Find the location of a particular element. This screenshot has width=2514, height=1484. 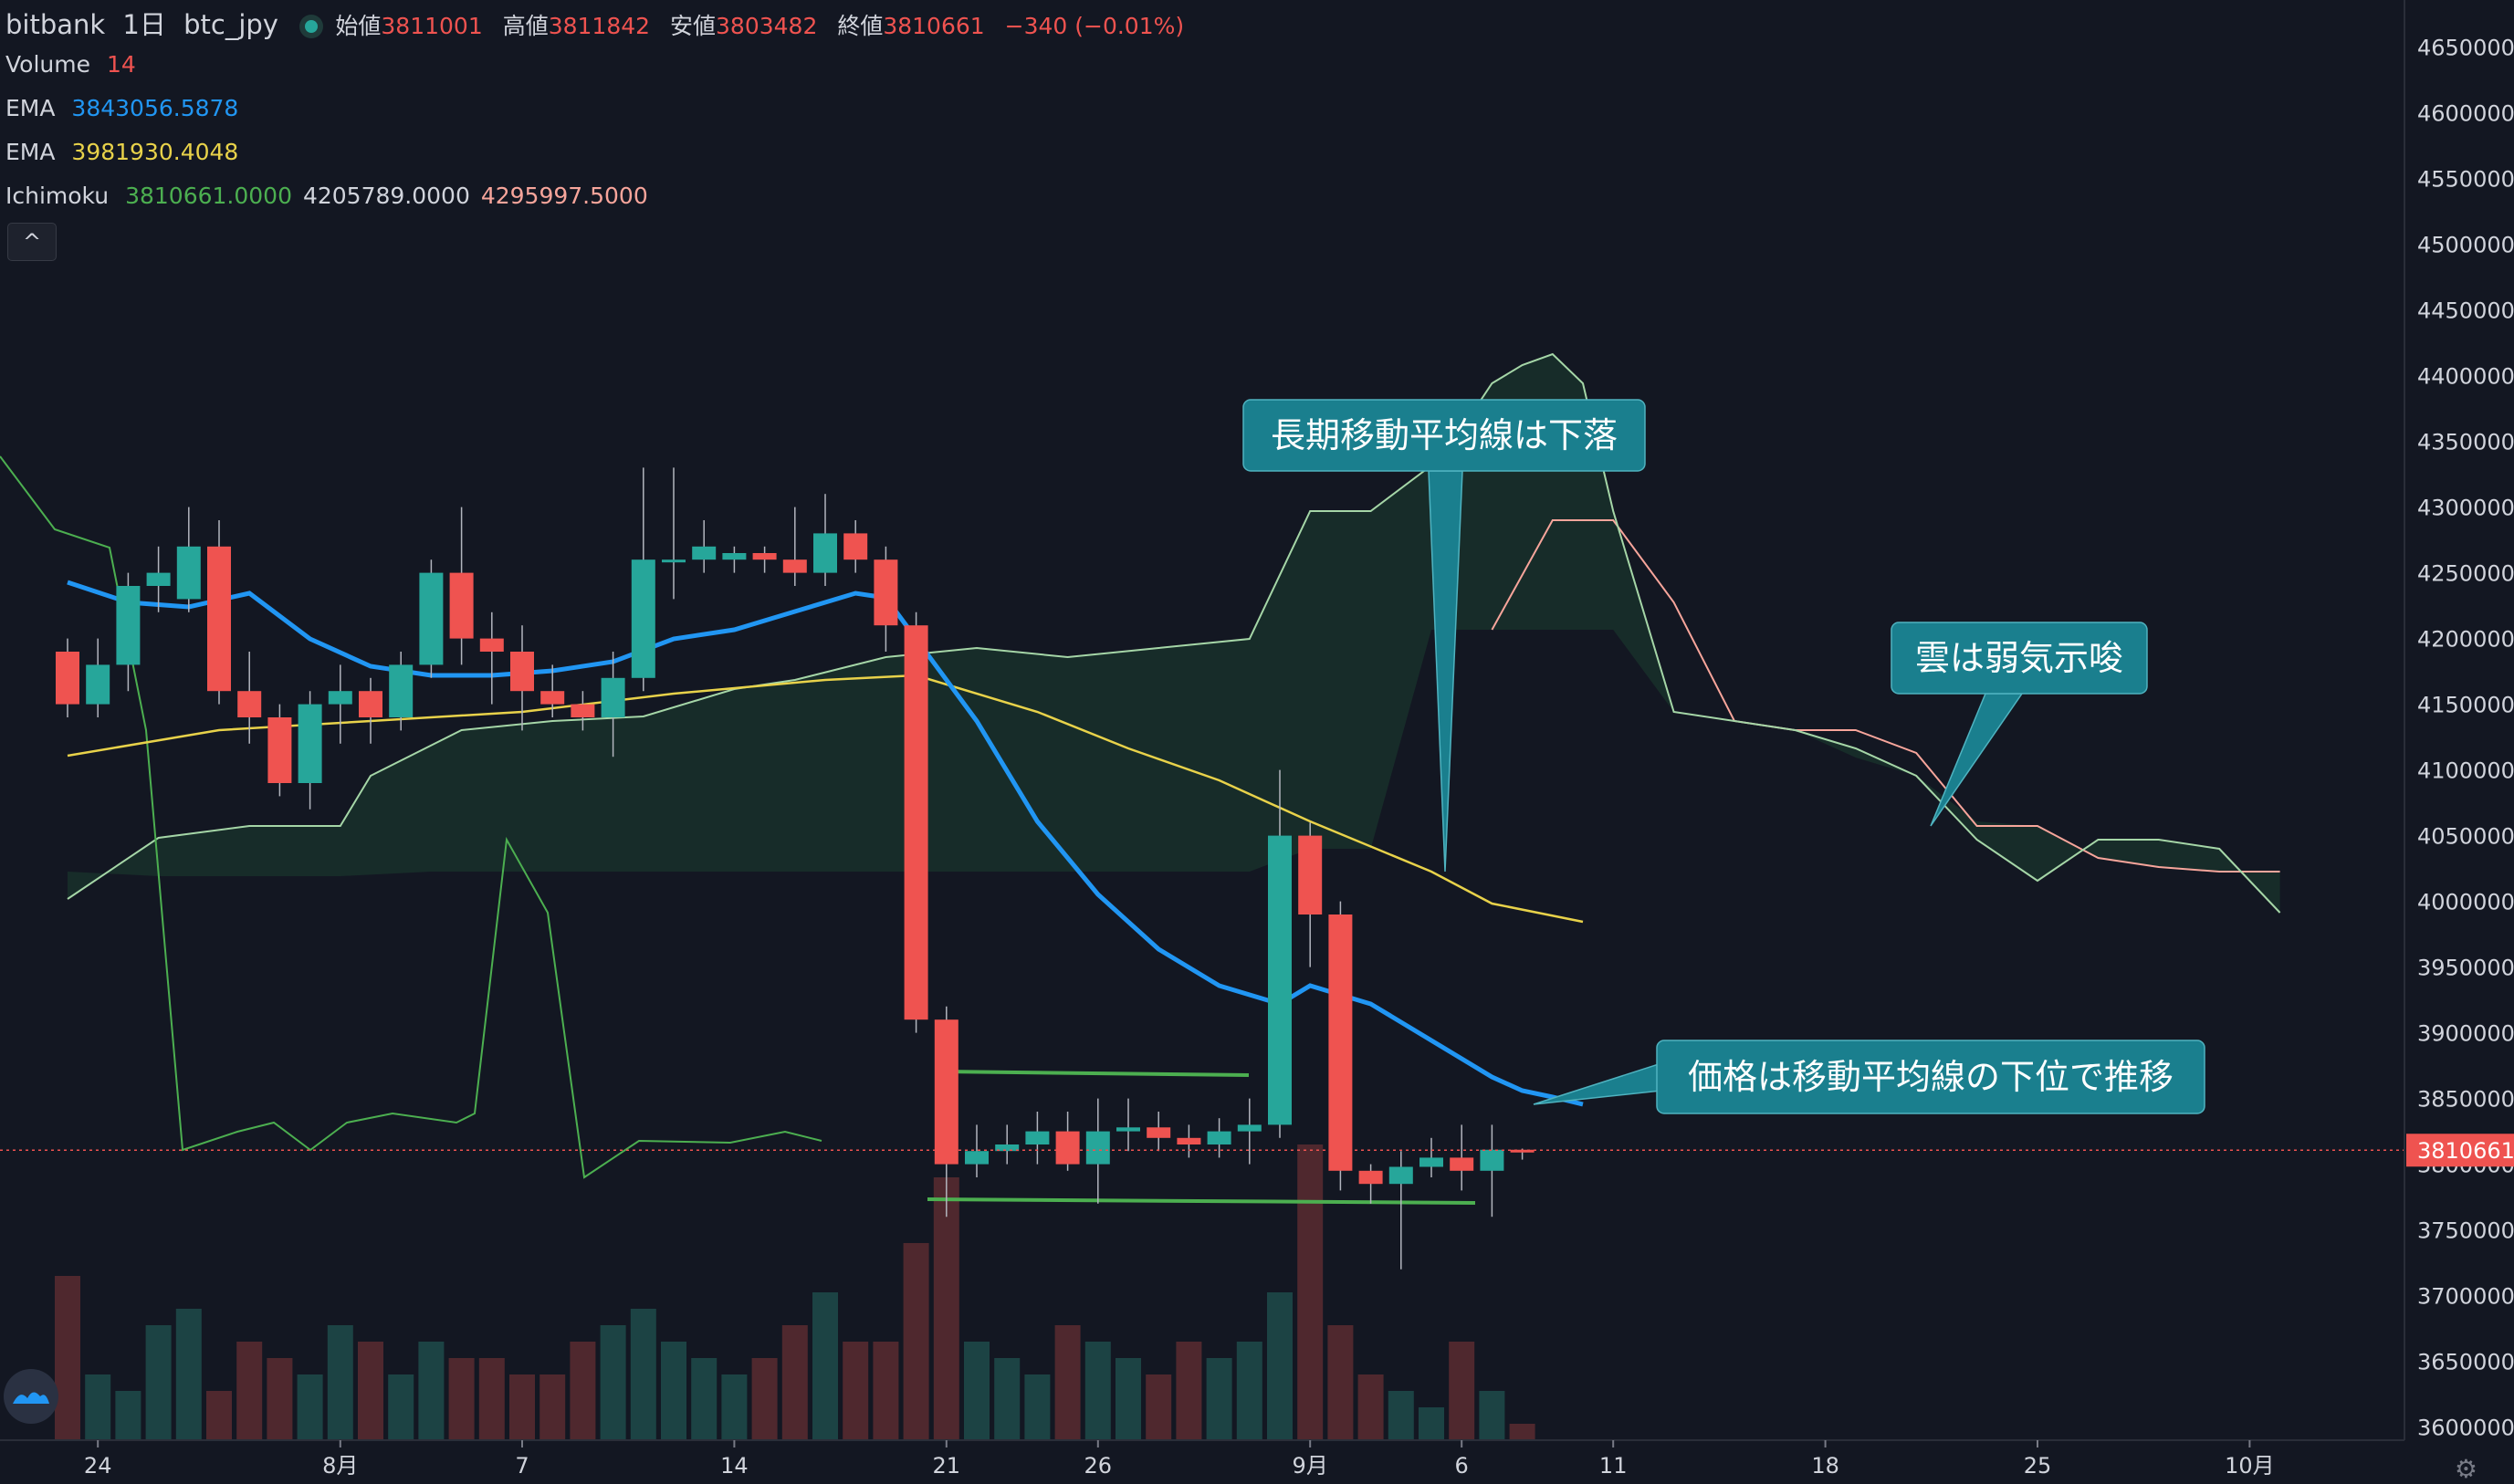

senkou-span-b is located at coordinates (1885, 696).